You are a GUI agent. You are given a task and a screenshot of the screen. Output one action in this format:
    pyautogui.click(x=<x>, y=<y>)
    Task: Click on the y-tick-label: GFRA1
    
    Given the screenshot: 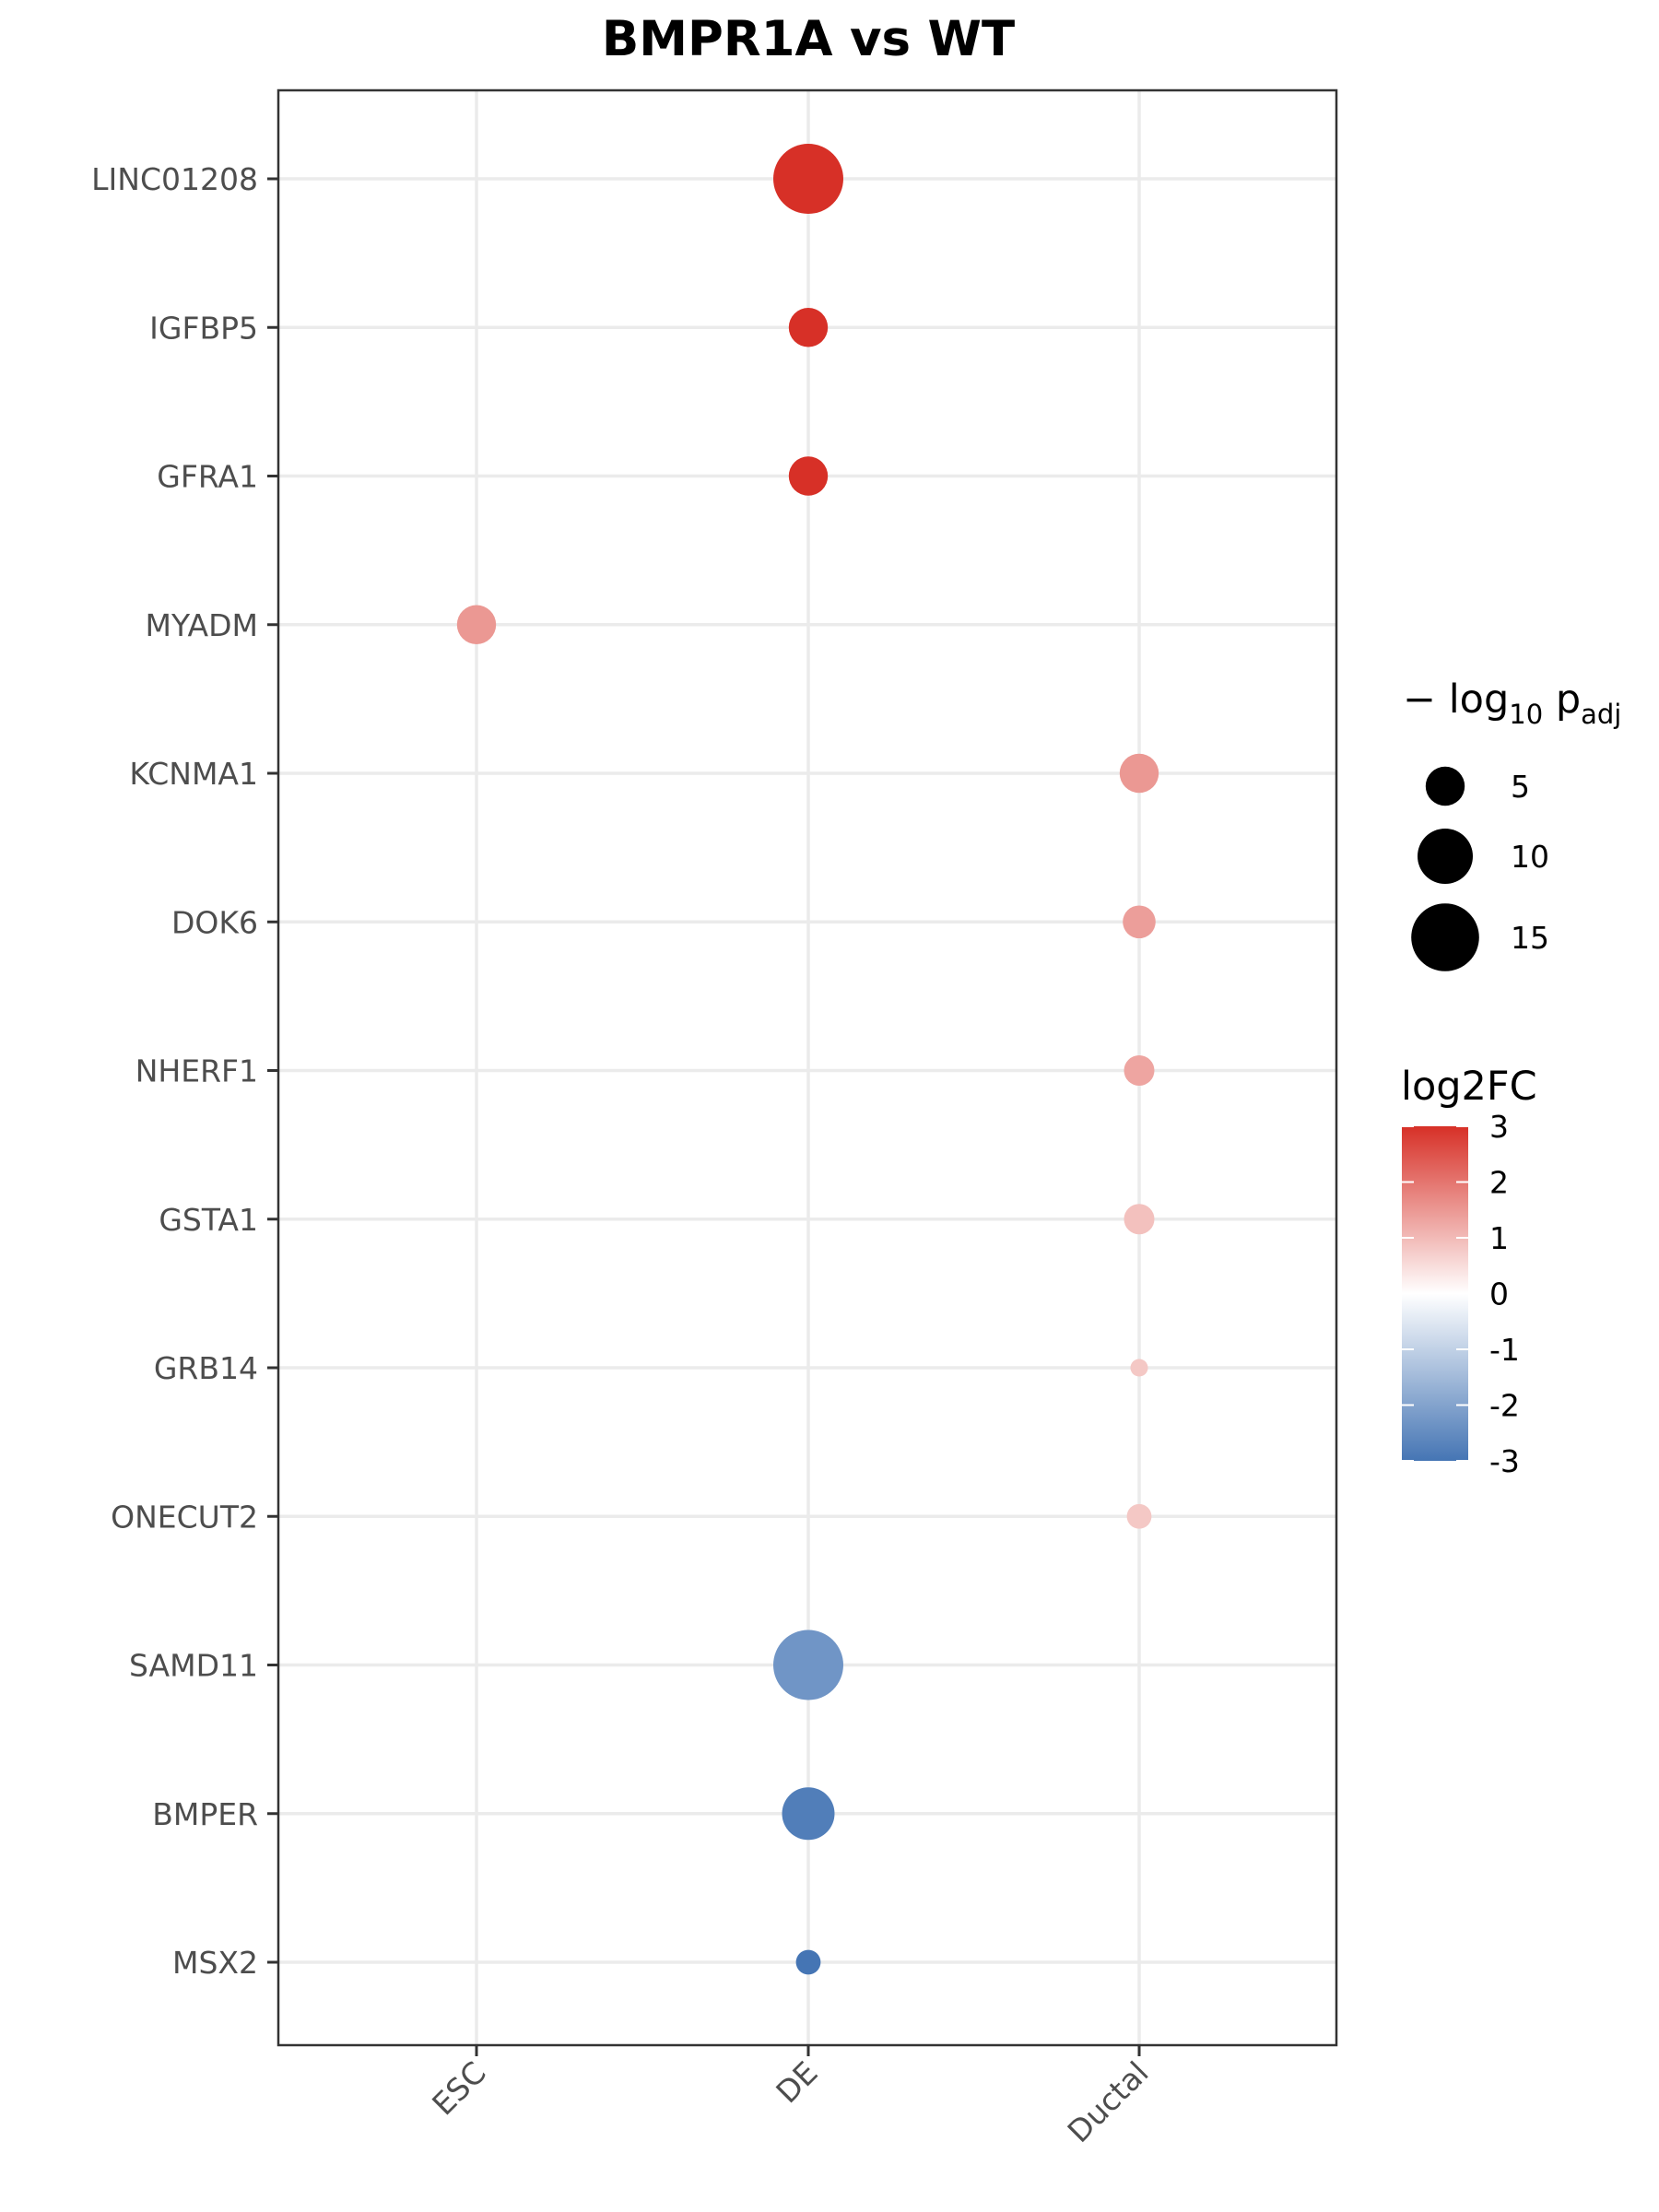 What is the action you would take?
    pyautogui.click(x=207, y=477)
    